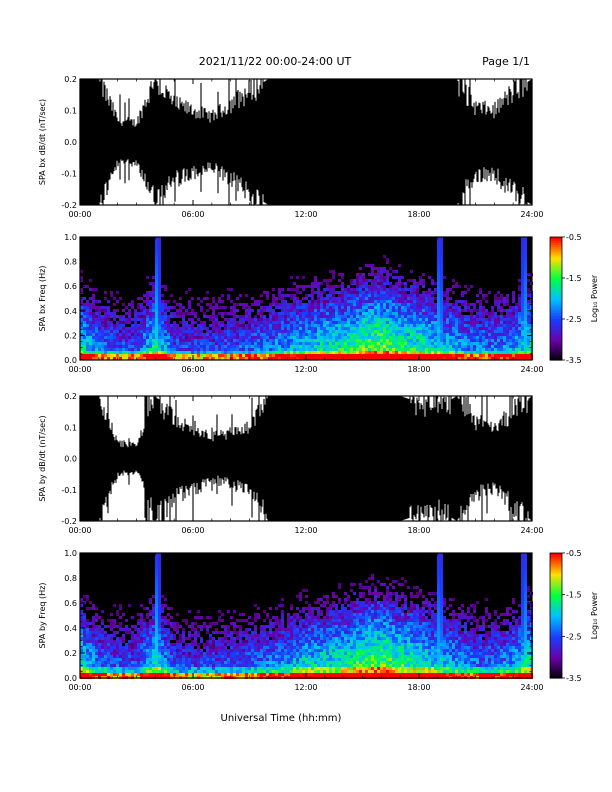 This screenshot has width=612, height=792. I want to click on y-axis-label: SPA bx dB/dt (nT/sec), so click(42, 142).